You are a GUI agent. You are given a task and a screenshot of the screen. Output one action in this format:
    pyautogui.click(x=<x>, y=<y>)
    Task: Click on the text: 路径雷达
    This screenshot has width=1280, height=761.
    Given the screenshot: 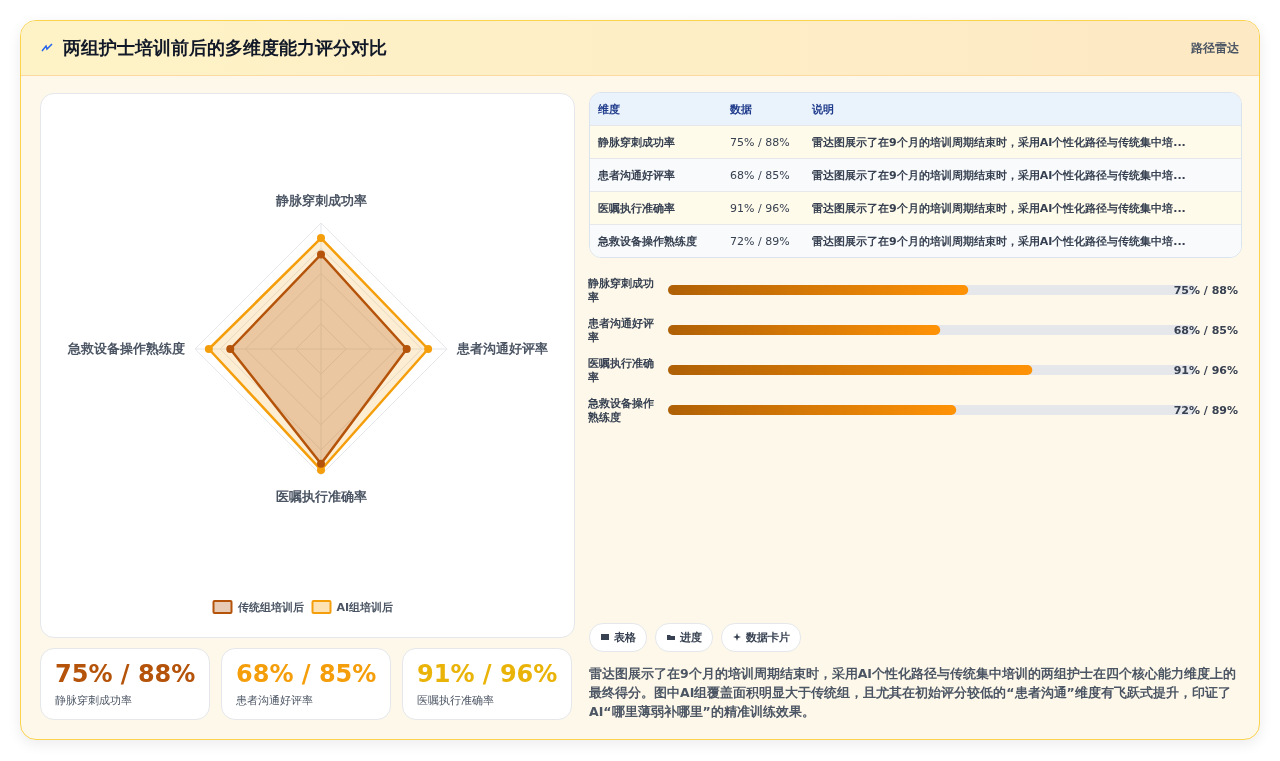 What is the action you would take?
    pyautogui.click(x=1215, y=48)
    